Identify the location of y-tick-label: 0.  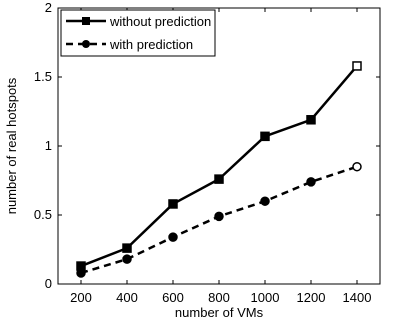
(48, 283).